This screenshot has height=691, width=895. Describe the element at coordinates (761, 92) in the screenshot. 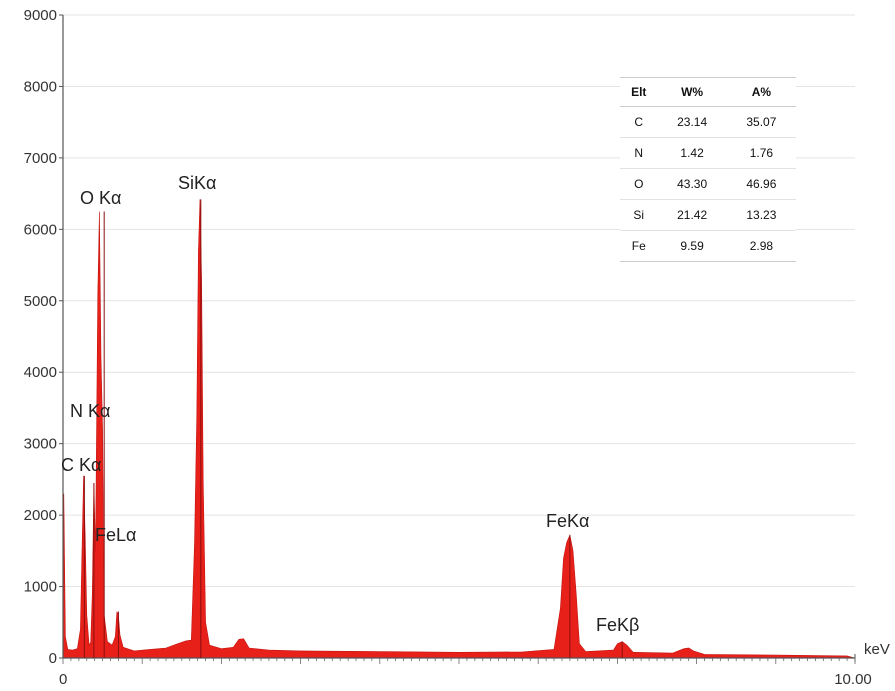

I see `header-atomic-percent: A%` at that location.